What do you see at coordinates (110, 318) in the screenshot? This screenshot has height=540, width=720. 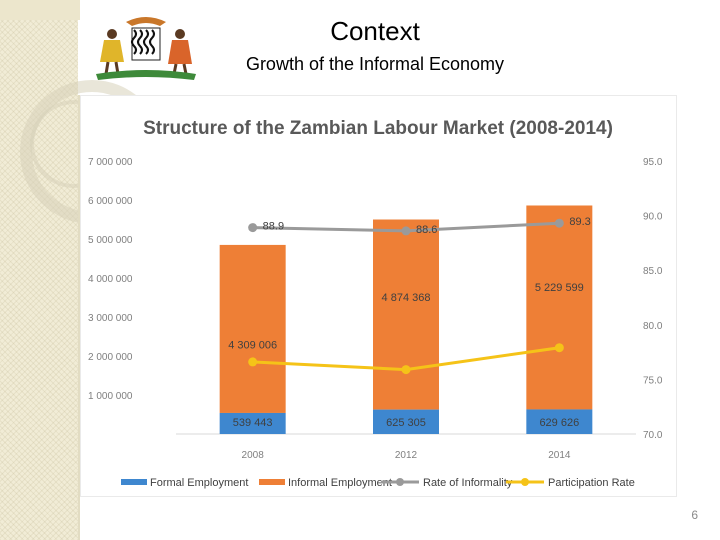 I see `left-axis-tick-label: 3 000 000` at bounding box center [110, 318].